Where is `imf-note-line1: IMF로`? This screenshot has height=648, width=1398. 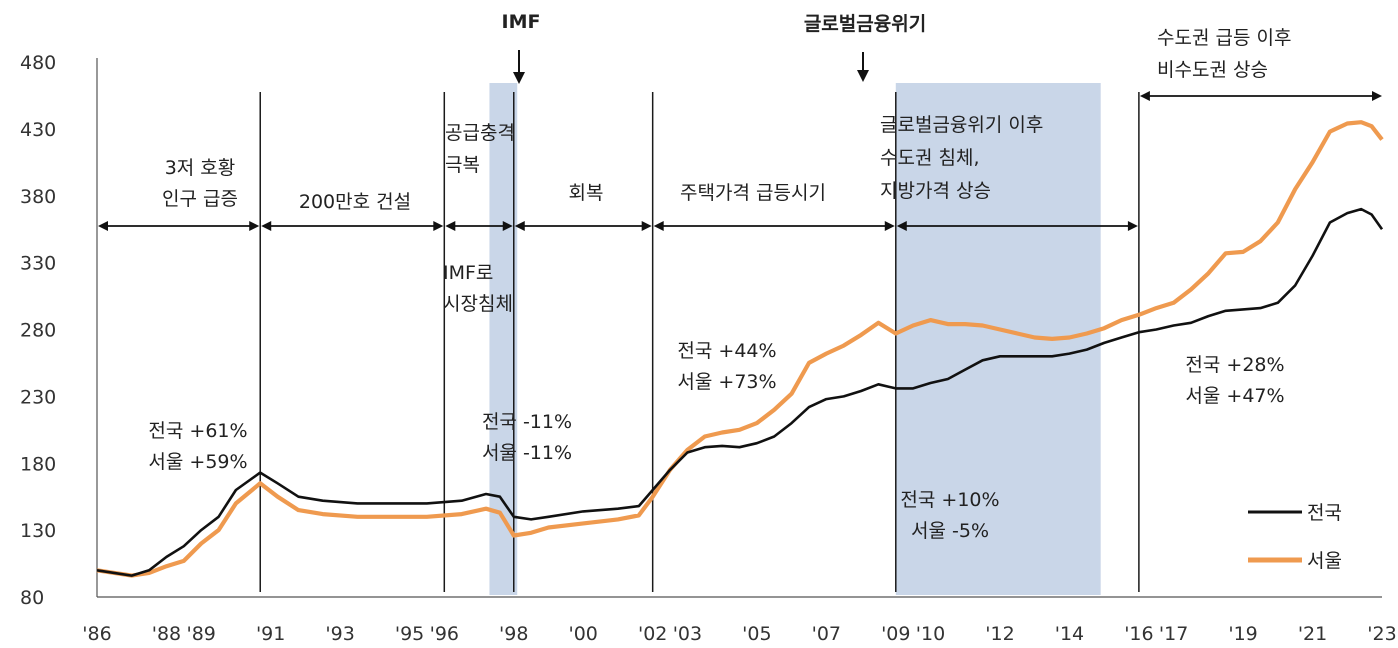
imf-note-line1: IMF로 is located at coordinates (468, 273).